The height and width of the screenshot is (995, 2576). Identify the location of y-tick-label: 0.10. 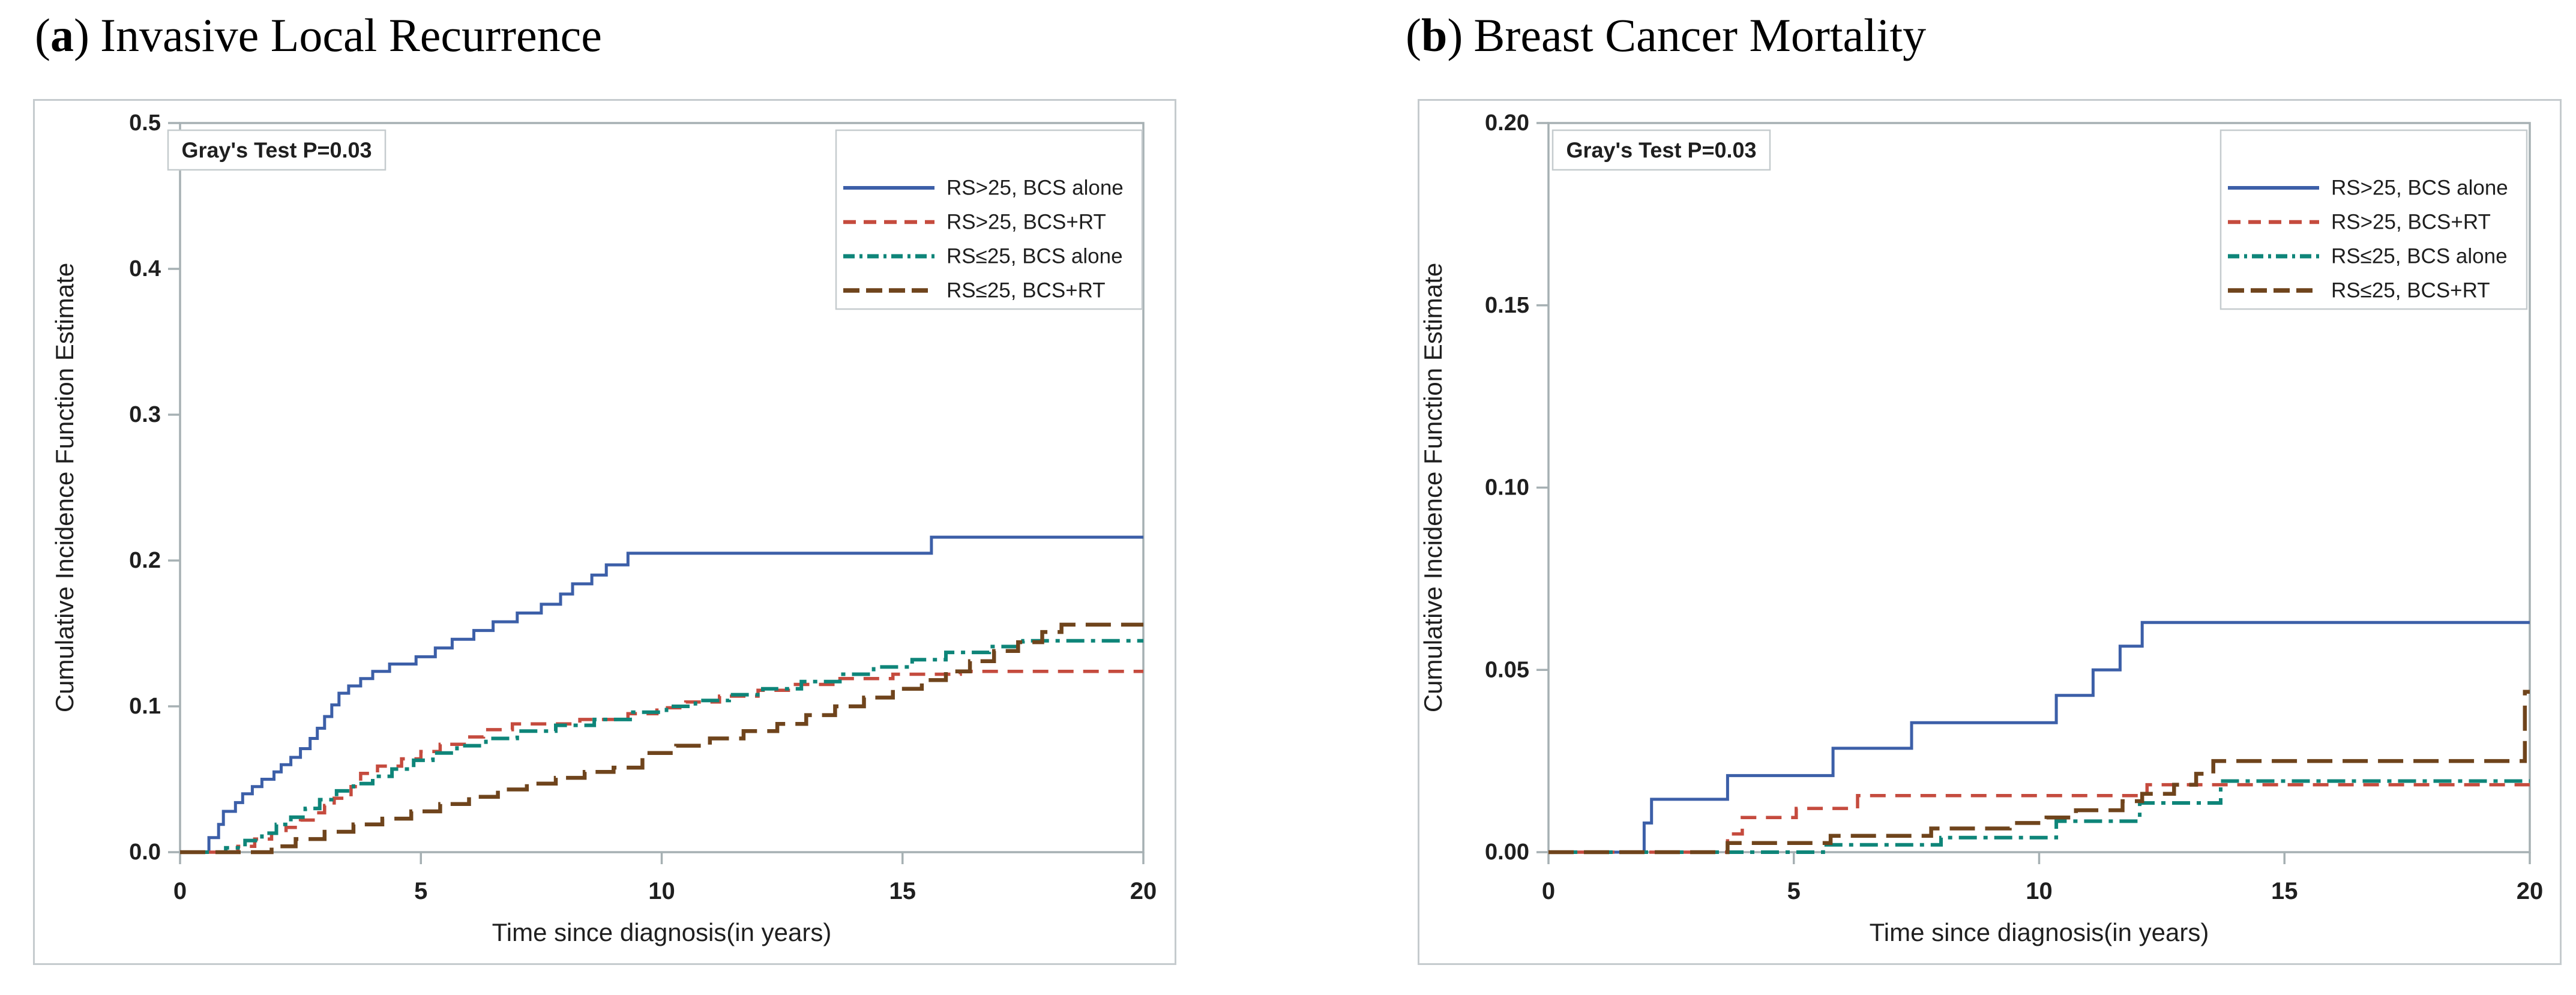
(1507, 488).